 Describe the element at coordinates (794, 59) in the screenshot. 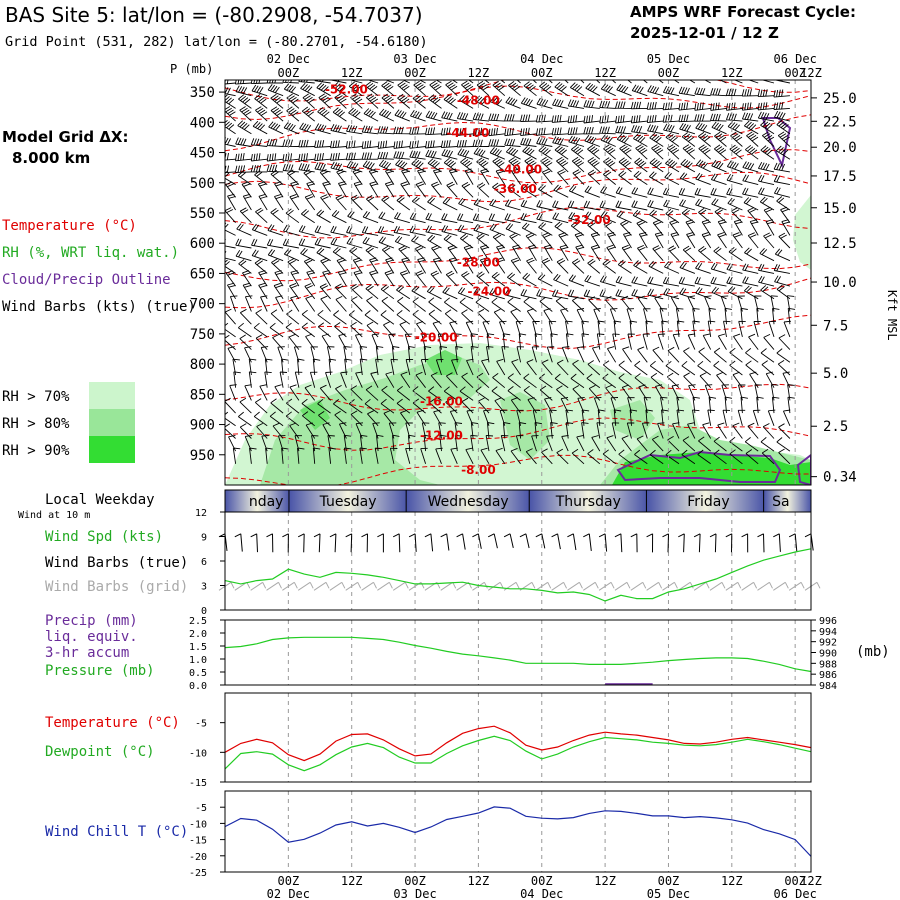

I see `top-date-label: 06 Dec` at that location.